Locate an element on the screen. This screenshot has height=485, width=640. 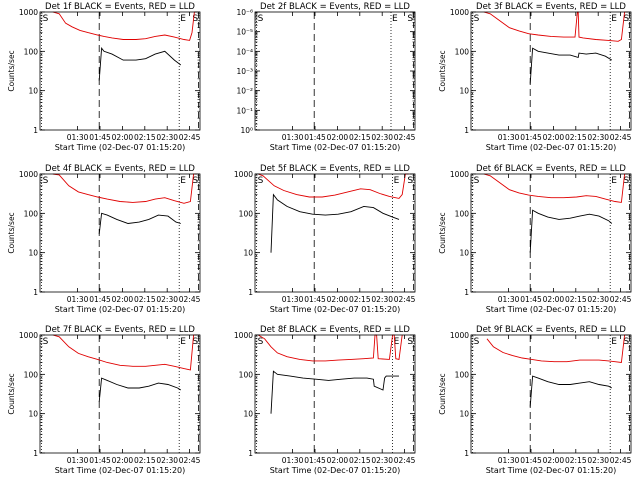
chart-title: Det 5f BLACK = Events, RED = LLD is located at coordinates (335, 169).